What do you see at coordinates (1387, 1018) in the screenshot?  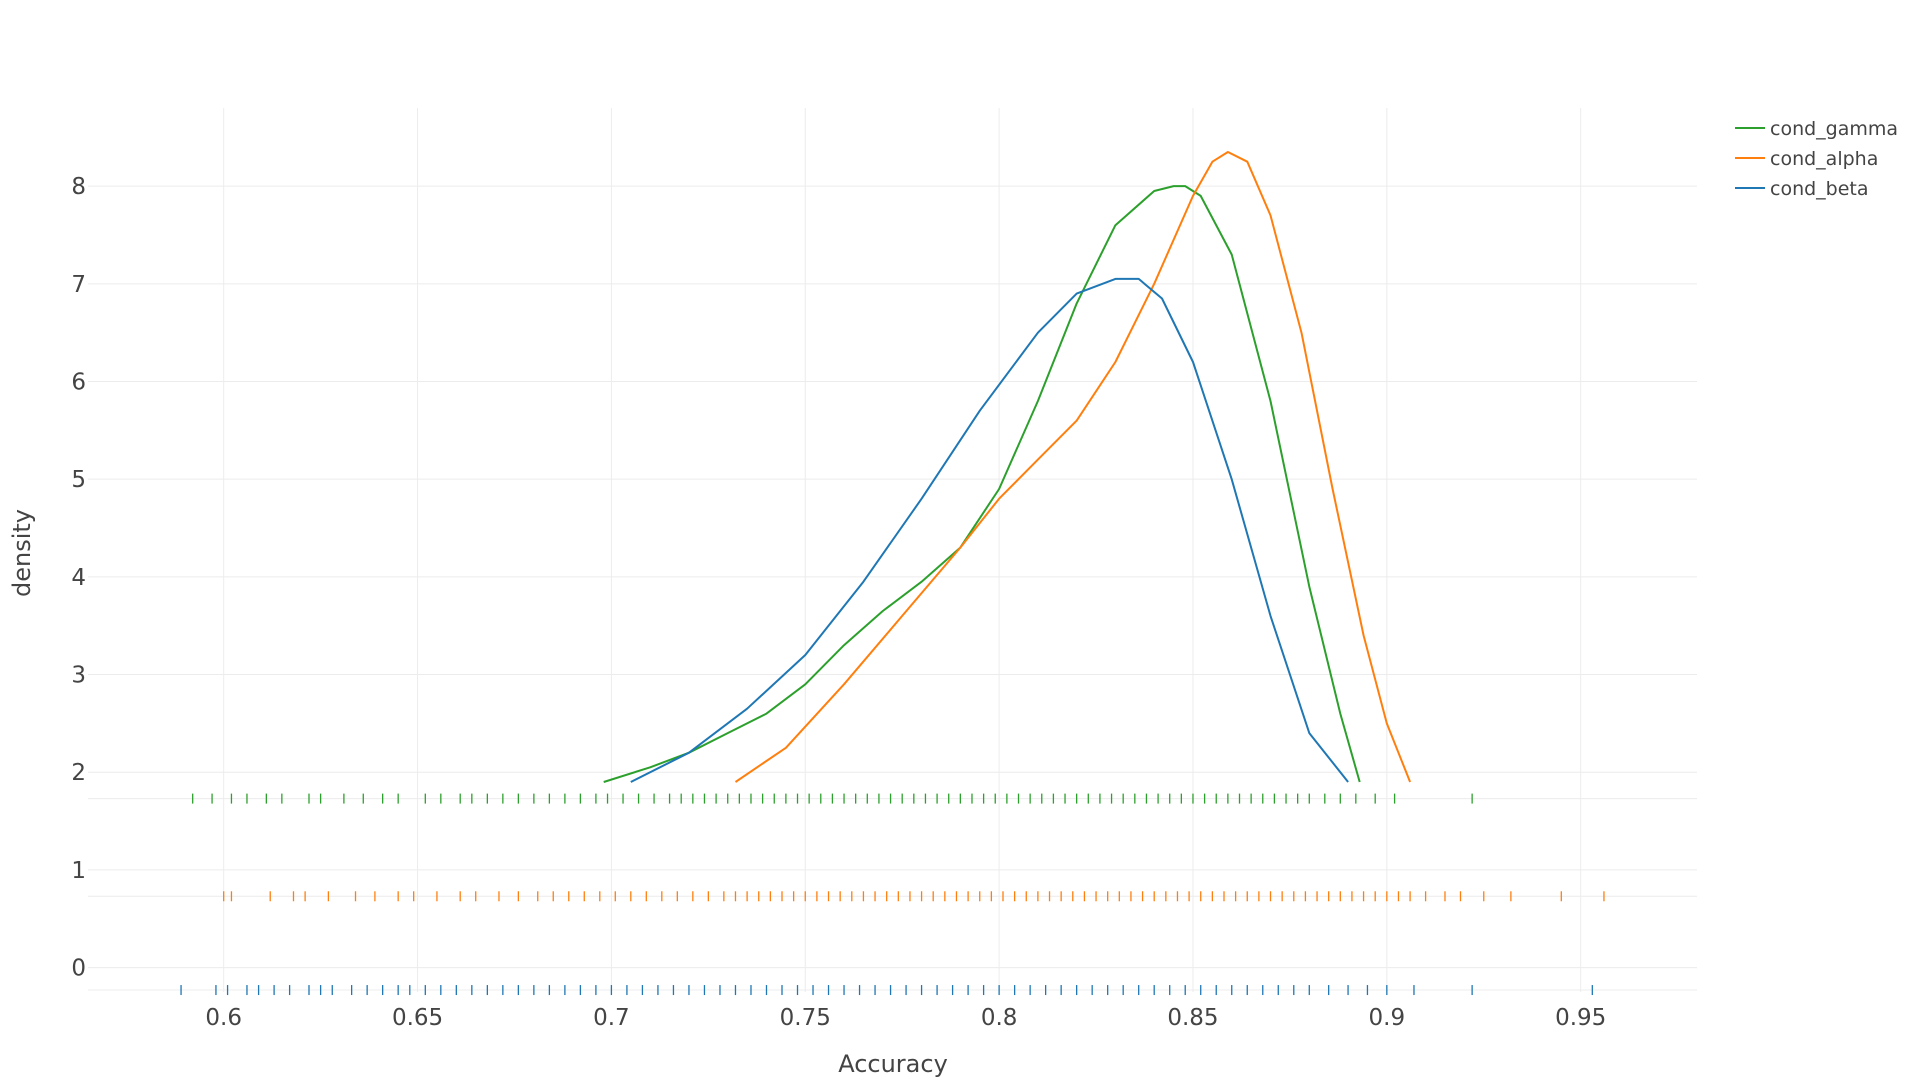 I see `x-tick-label: 0.9` at bounding box center [1387, 1018].